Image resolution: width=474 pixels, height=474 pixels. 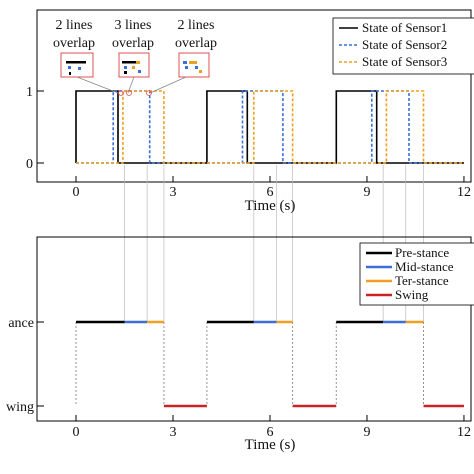 What do you see at coordinates (76, 62) in the screenshot?
I see `zoom-1-black-line` at bounding box center [76, 62].